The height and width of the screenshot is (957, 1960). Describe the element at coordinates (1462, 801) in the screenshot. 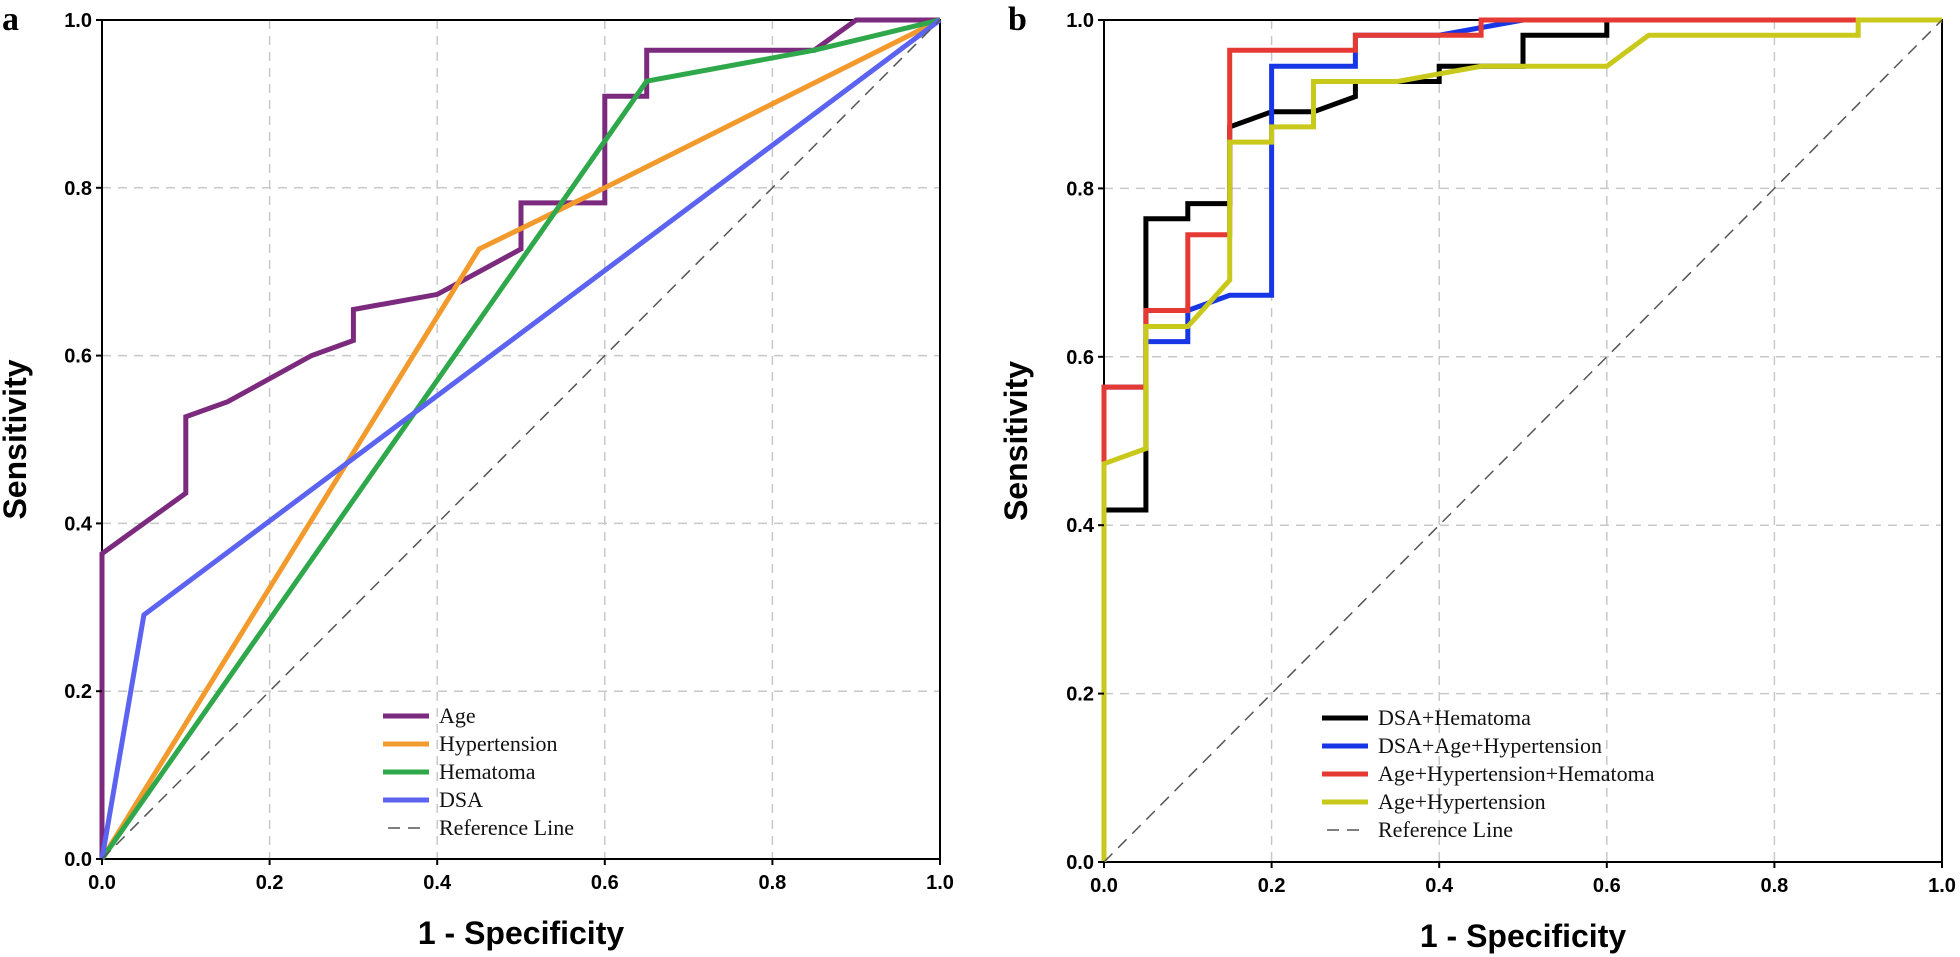

I see `legend-label: Age+Hypertension` at that location.